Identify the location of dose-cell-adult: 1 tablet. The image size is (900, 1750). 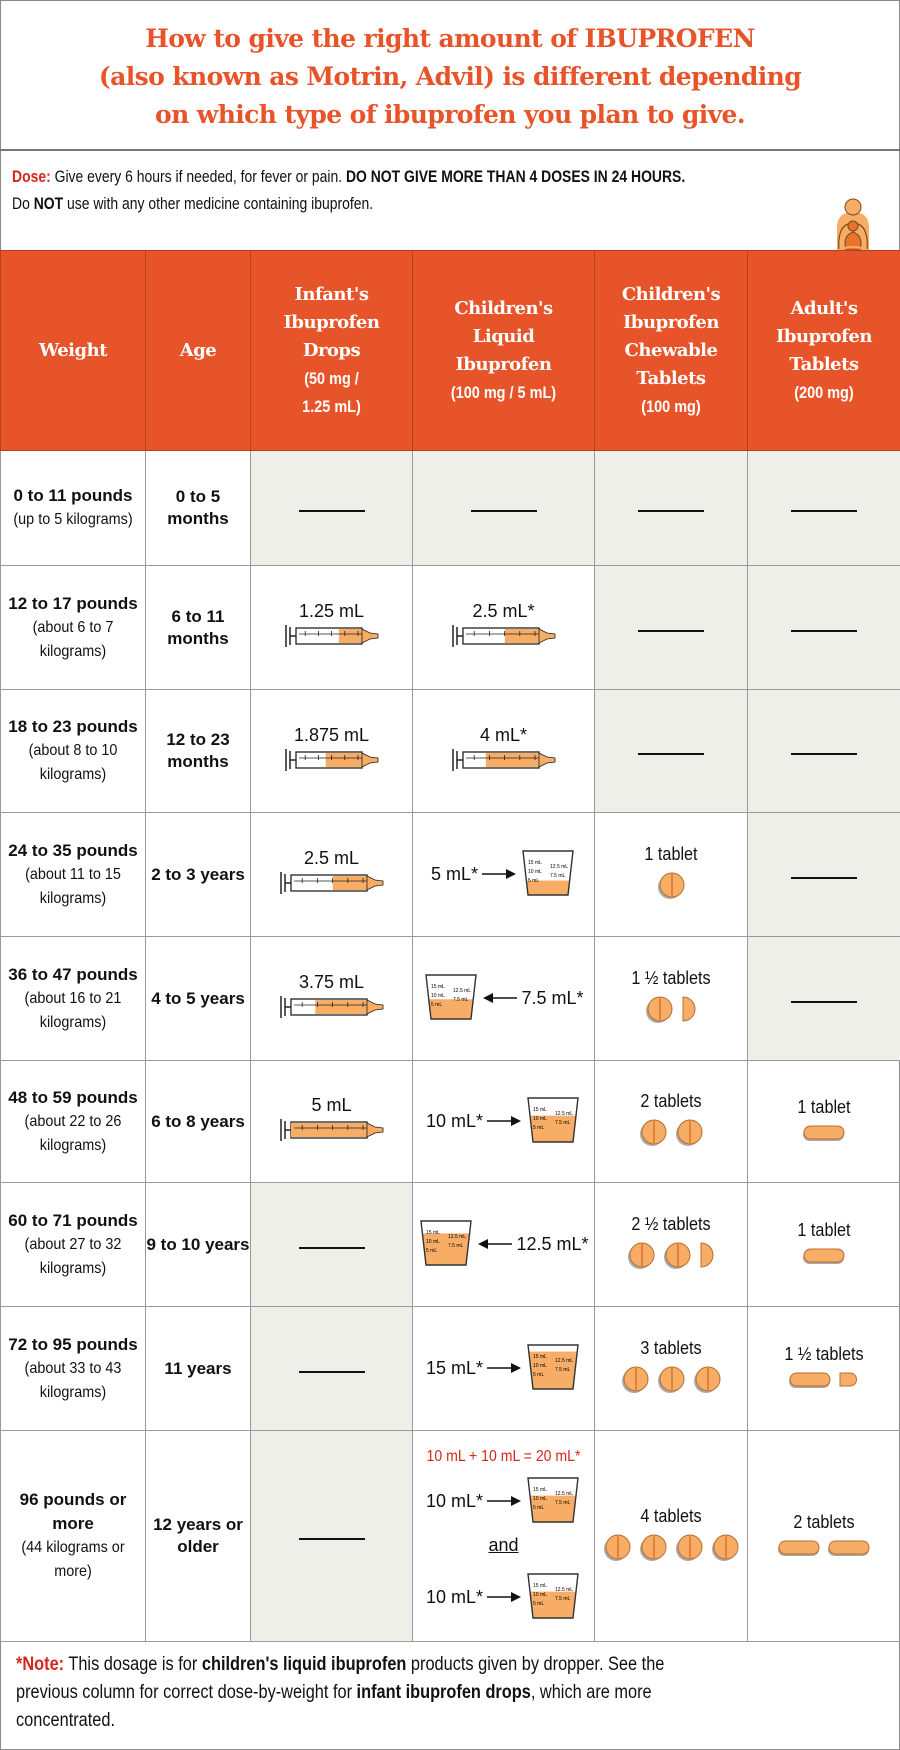
(823, 1121).